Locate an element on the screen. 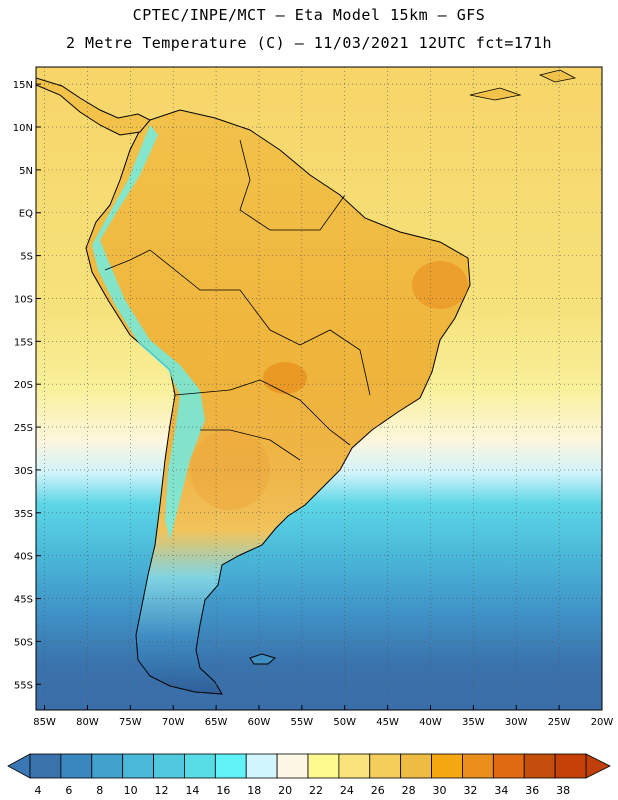 Image resolution: width=618 pixels, height=800 pixels. color-bar-label: 24 is located at coordinates (347, 790).